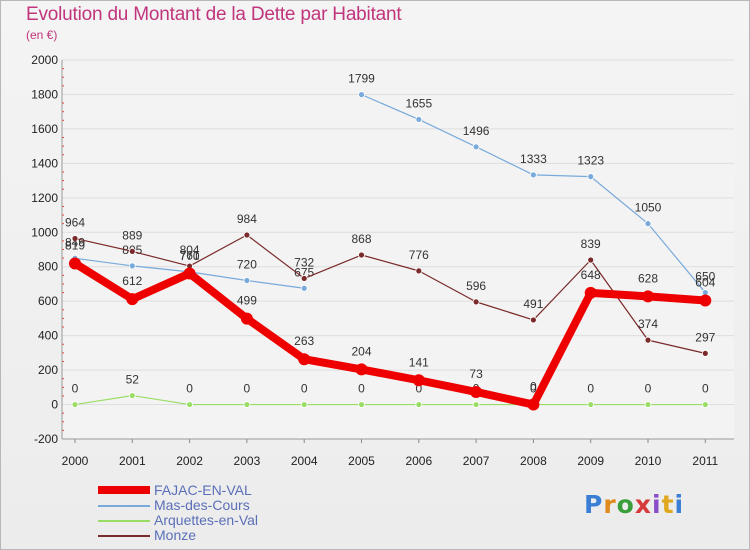 The height and width of the screenshot is (550, 750). What do you see at coordinates (44, 198) in the screenshot?
I see `y-tick-label: 1200` at bounding box center [44, 198].